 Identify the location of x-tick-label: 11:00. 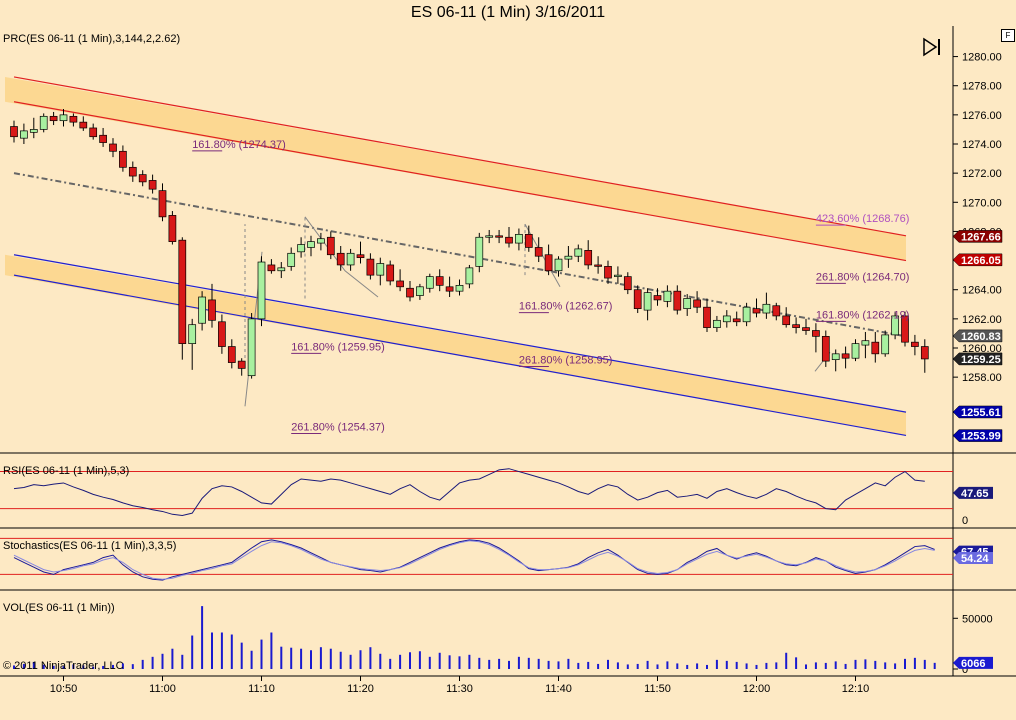
(162, 689).